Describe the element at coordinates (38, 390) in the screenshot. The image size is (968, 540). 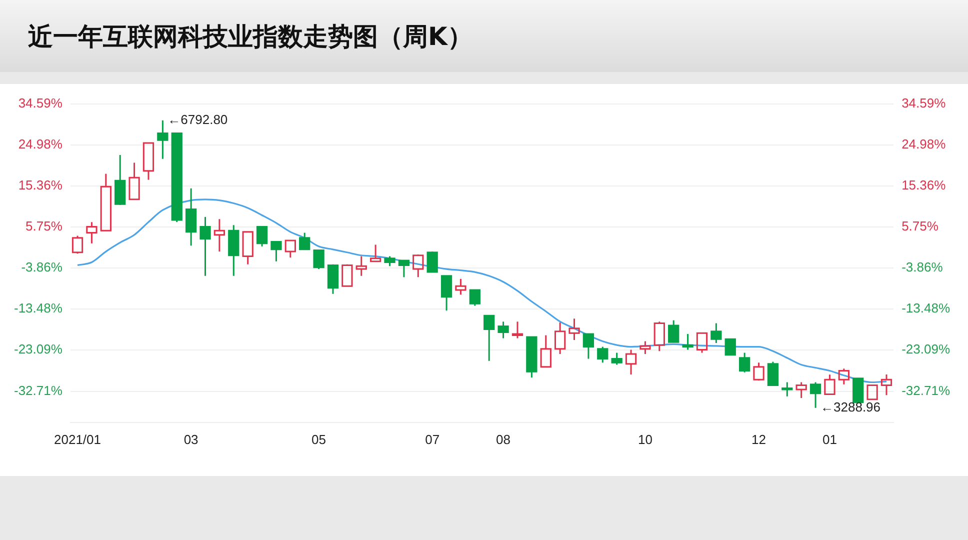
I see `y-tick-label: -32.71%` at that location.